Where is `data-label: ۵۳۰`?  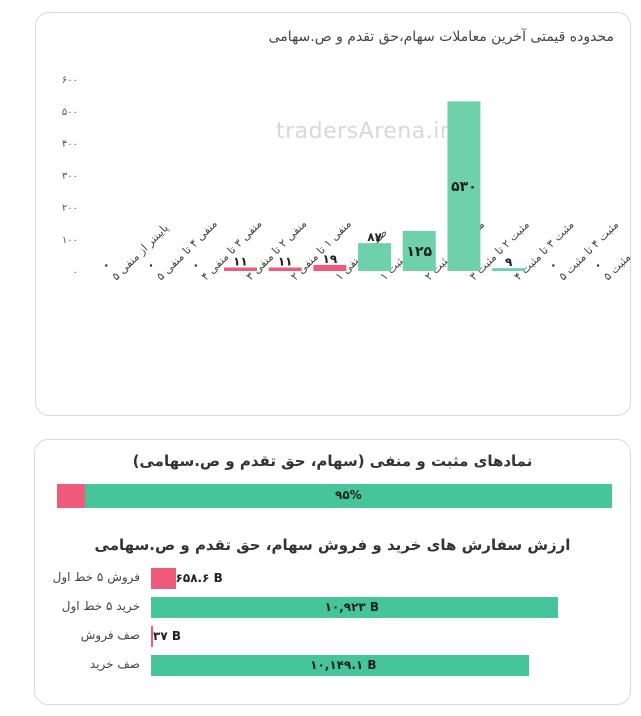 data-label: ۵۳۰ is located at coordinates (464, 187).